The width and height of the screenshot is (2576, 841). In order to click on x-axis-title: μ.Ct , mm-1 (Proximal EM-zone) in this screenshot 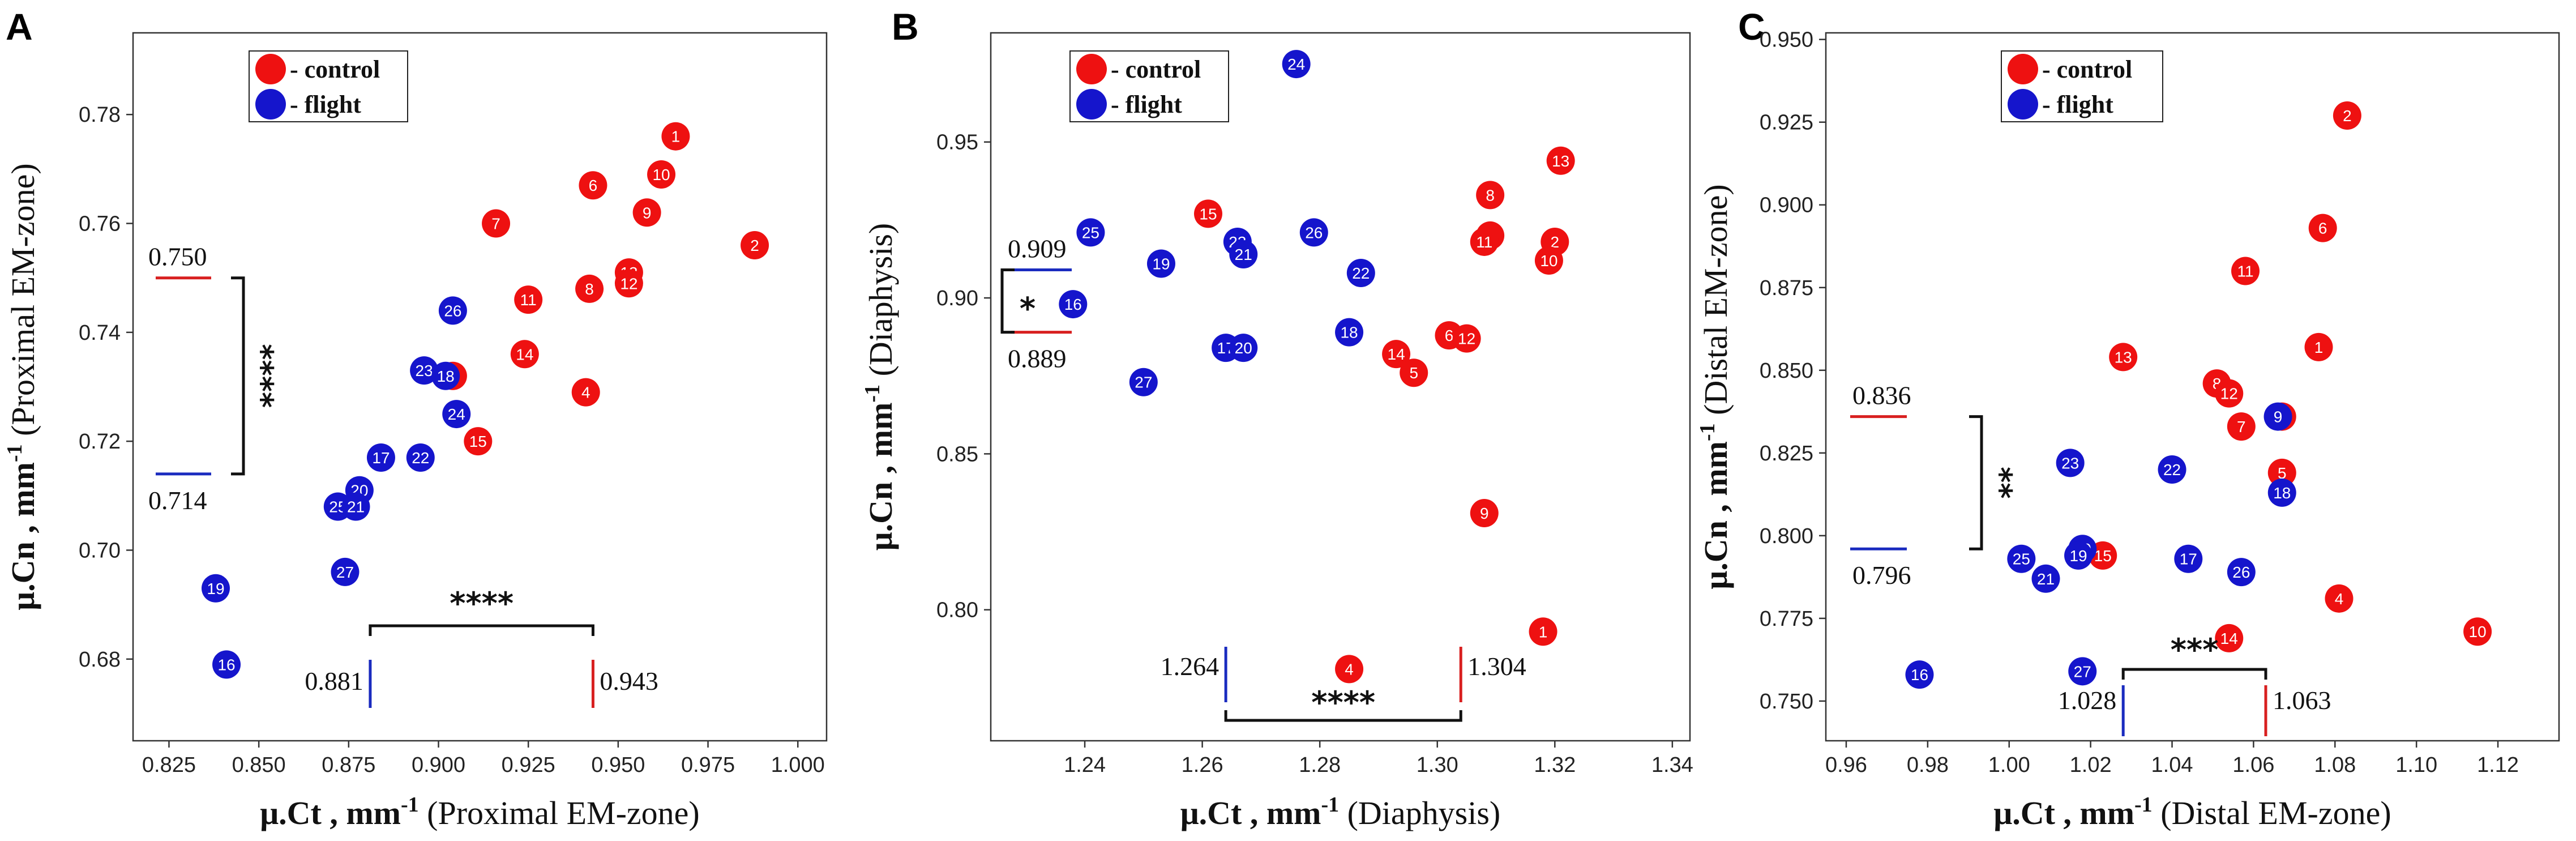, I will do `click(479, 812)`.